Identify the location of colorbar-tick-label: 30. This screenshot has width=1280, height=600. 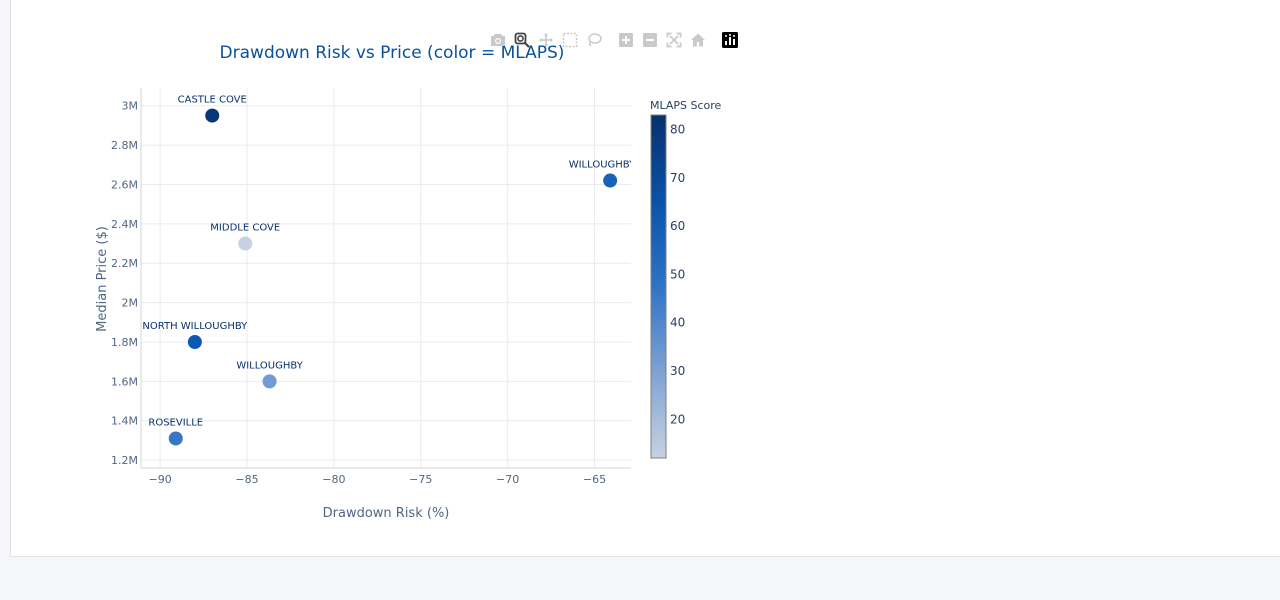
(677, 371).